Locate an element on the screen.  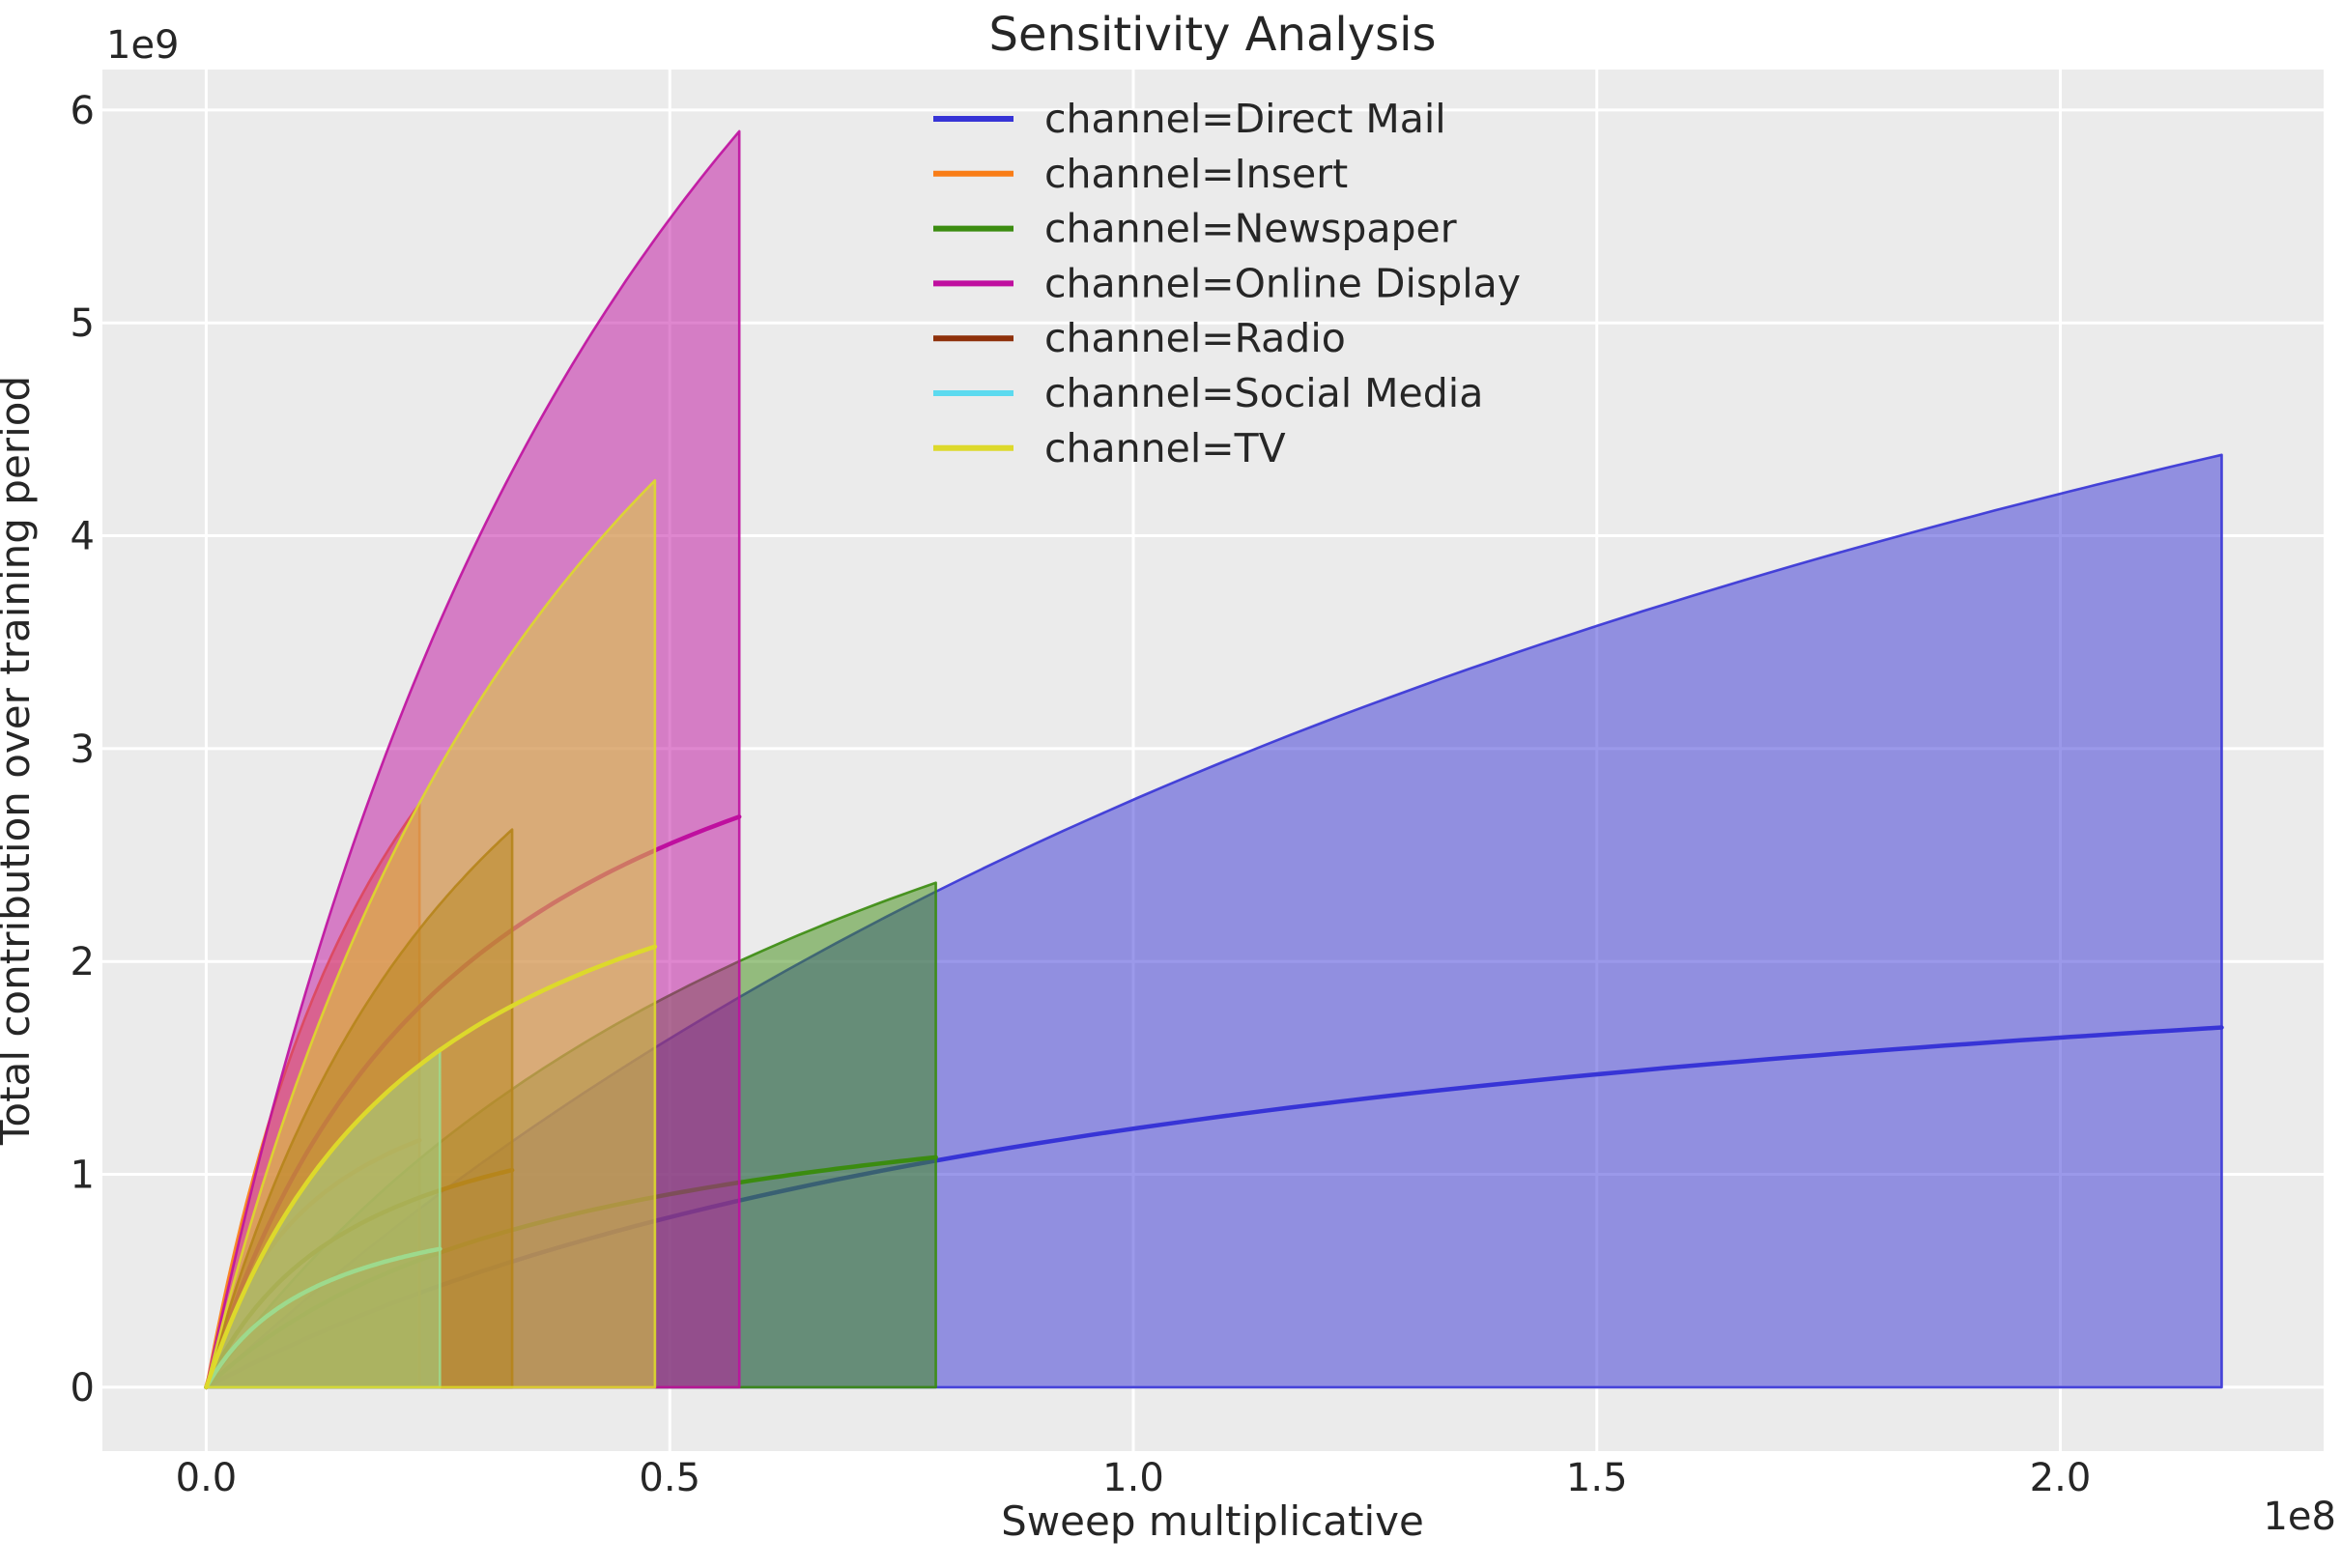
legend-label-insert: channel=Insert is located at coordinates (1196, 174).